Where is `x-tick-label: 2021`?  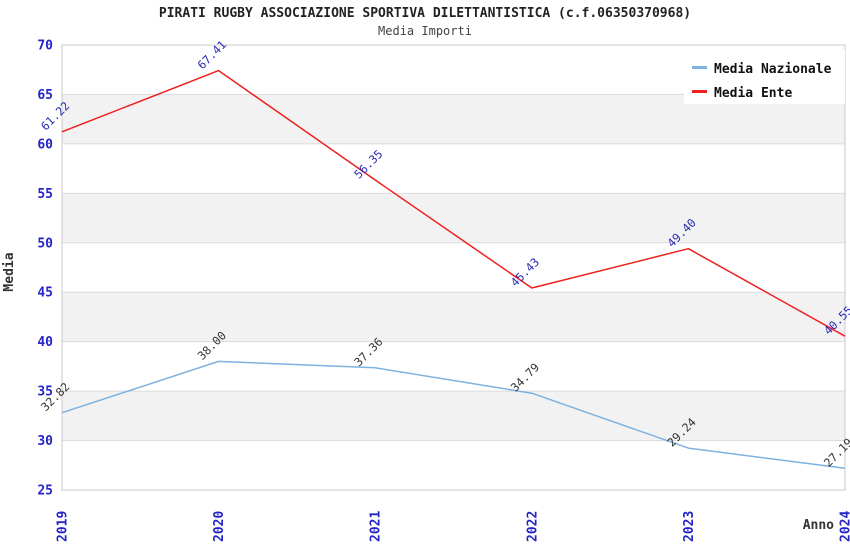
x-tick-label: 2021 is located at coordinates (376, 526).